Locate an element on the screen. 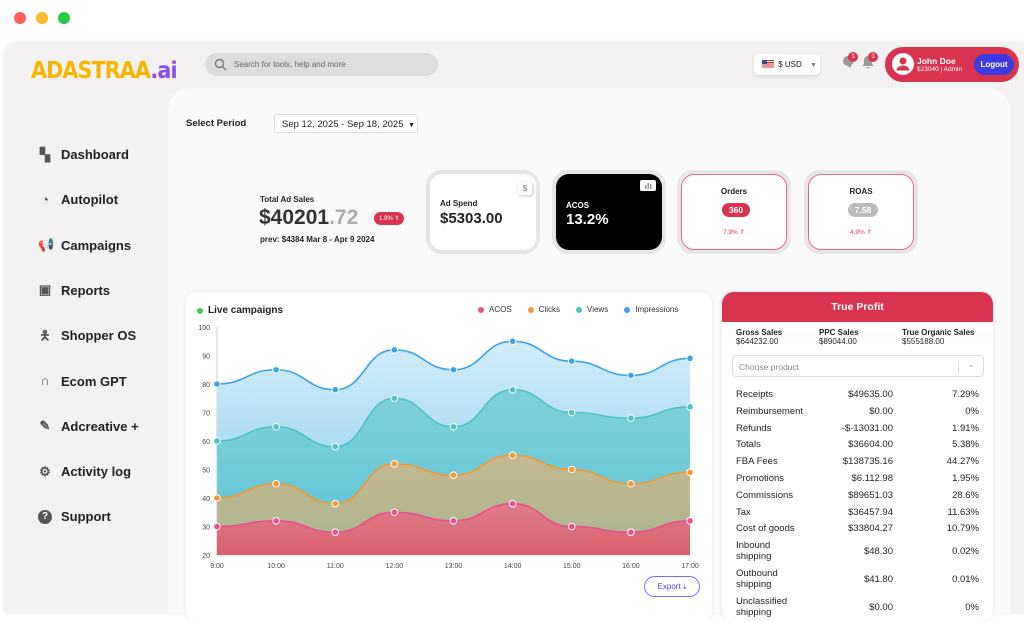 This screenshot has width=1024, height=622. roas-card: ROAS 7.58 4.9% ⇑ is located at coordinates (861, 212).